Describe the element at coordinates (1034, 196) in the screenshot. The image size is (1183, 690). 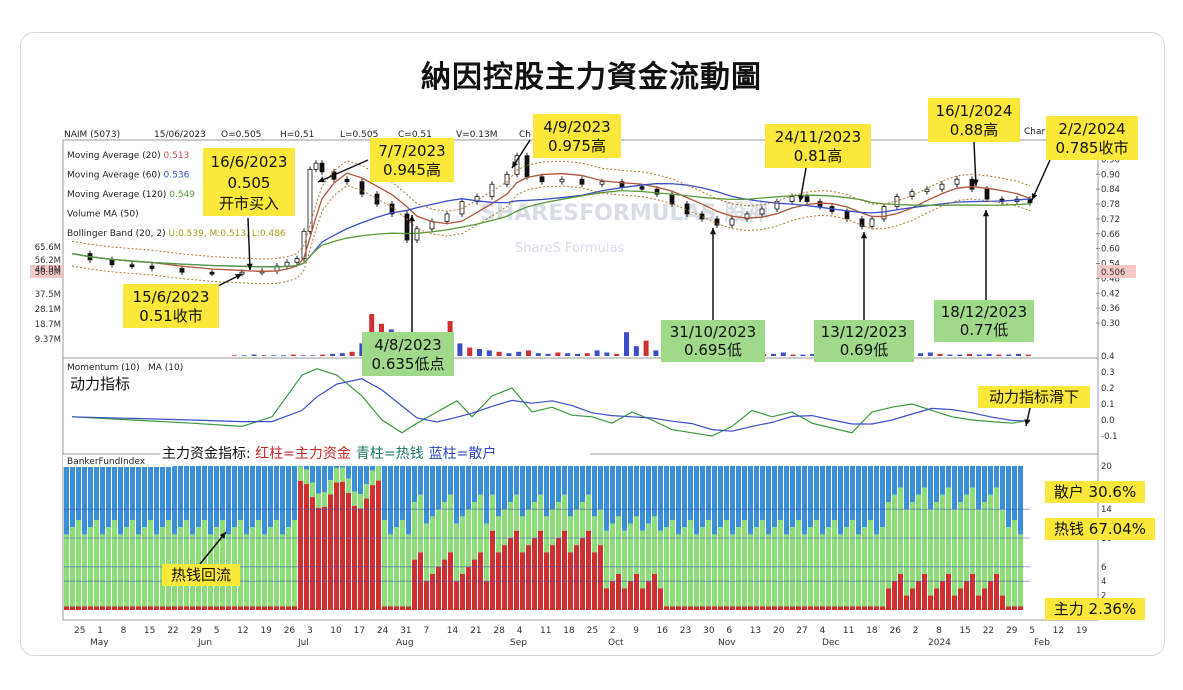
I see `annotation-arrowhead` at that location.